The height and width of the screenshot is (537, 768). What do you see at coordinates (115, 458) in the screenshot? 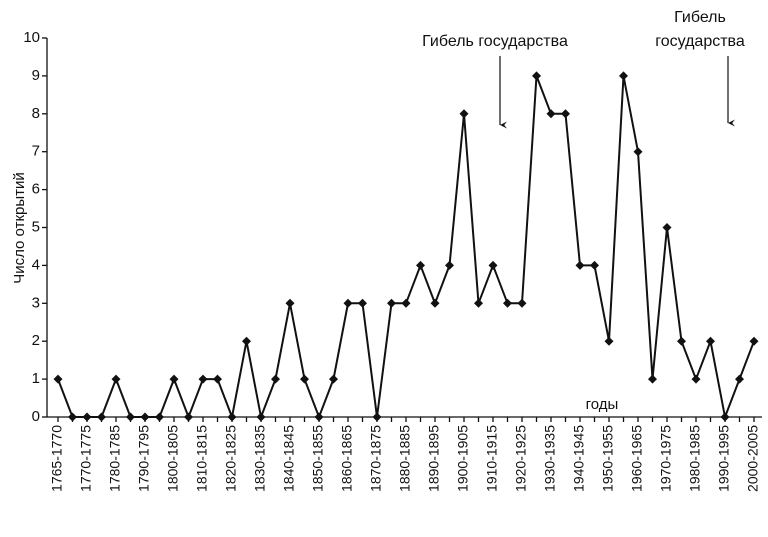
I see `x-tick-label: 1780-1785` at bounding box center [115, 458].